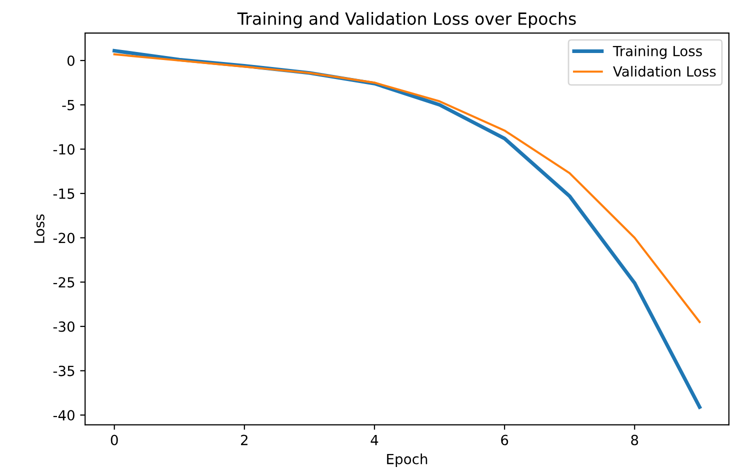 This screenshot has height=472, width=740. I want to click on legend-label: Training Loss, so click(657, 52).